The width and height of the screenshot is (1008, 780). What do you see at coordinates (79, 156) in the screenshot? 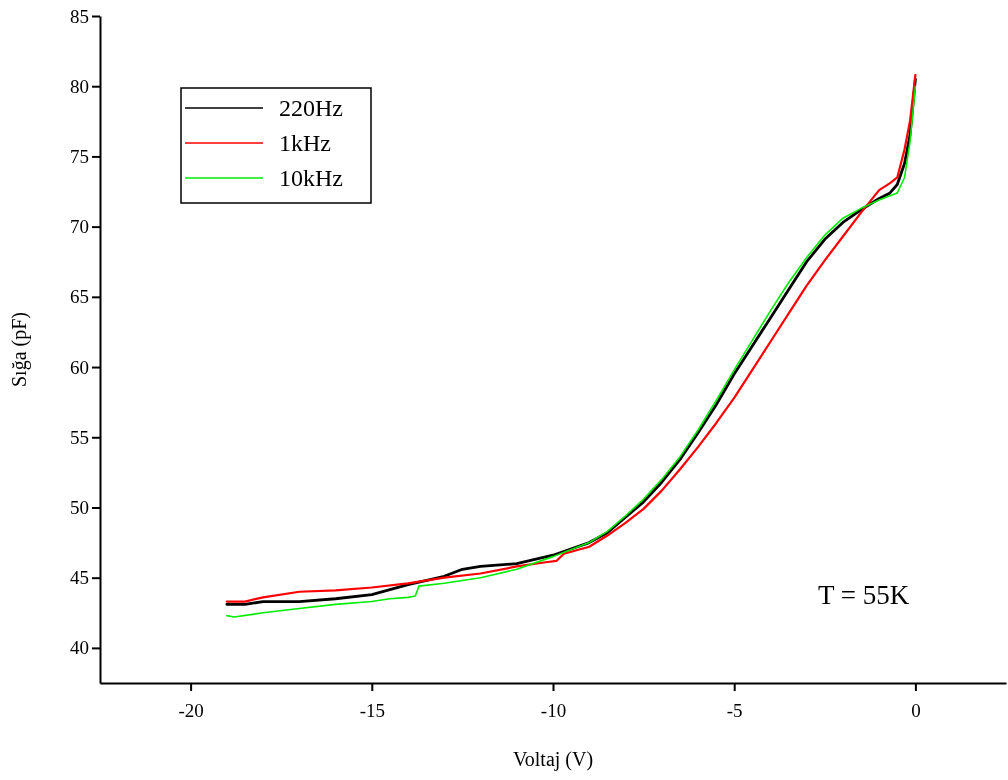
I see `y-tick-label: 75` at bounding box center [79, 156].